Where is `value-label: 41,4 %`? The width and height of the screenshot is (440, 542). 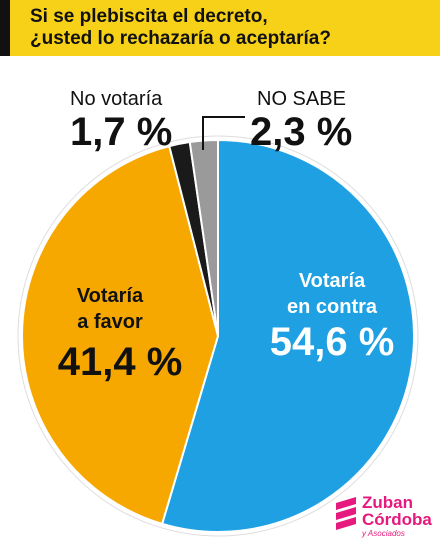 value-label: 41,4 % is located at coordinates (120, 362).